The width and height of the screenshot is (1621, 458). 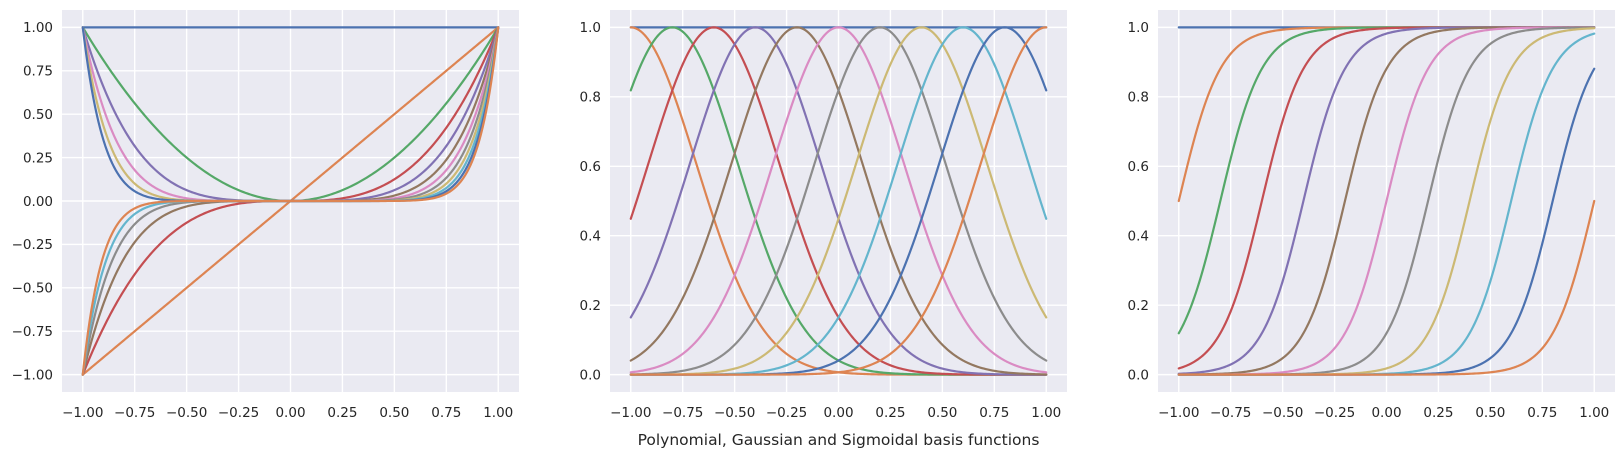 I want to click on y-tick-label: 1.00, so click(x=38, y=28).